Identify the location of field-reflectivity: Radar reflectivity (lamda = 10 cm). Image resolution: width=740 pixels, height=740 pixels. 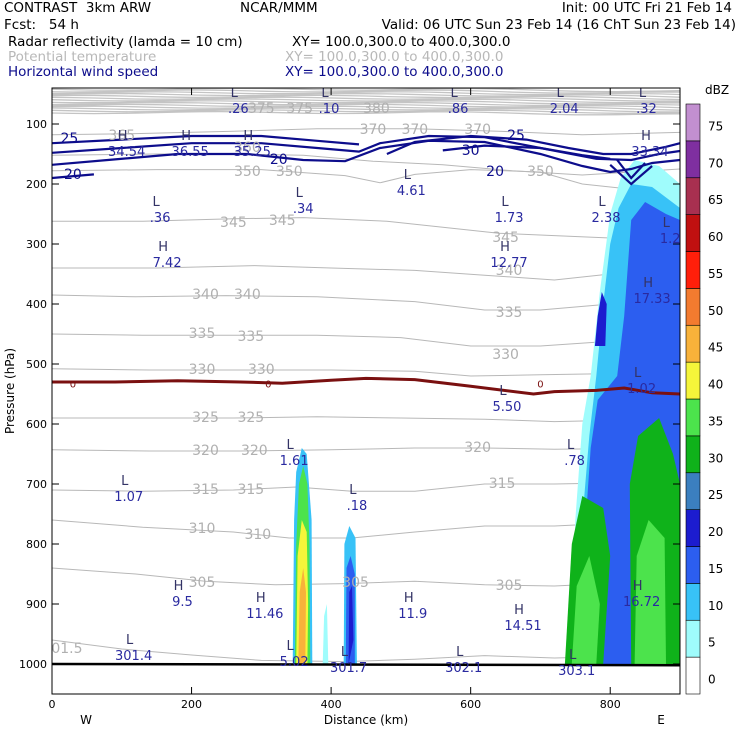
(125, 42).